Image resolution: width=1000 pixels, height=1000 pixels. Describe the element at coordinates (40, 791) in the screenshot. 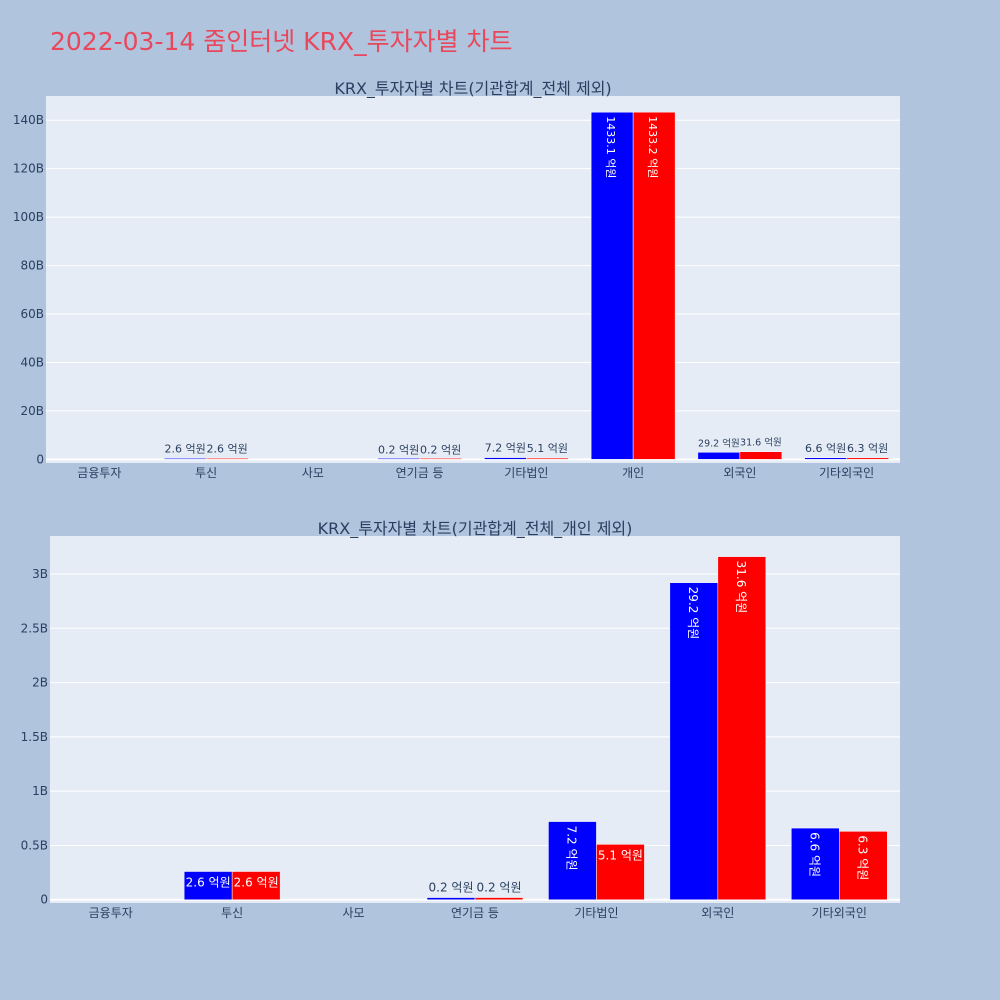

I see `y-tick-label: 1B` at that location.